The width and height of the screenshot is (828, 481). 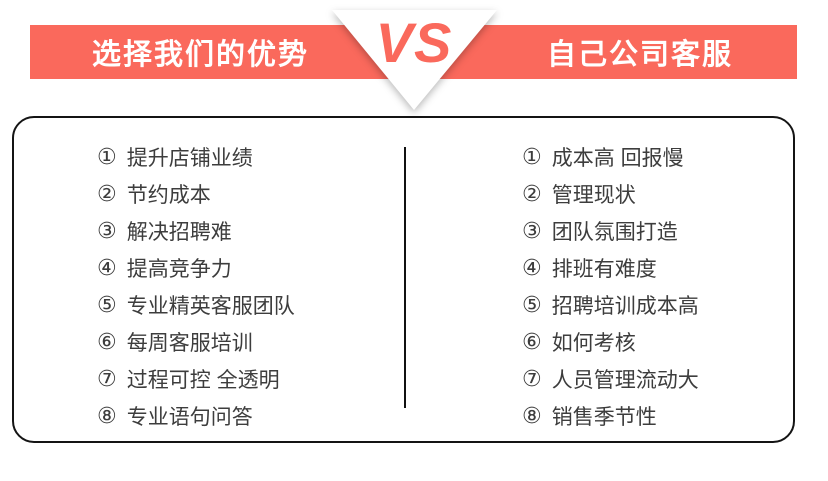 I want to click on list-item: ⑤ 招聘培训成本高, so click(x=610, y=304).